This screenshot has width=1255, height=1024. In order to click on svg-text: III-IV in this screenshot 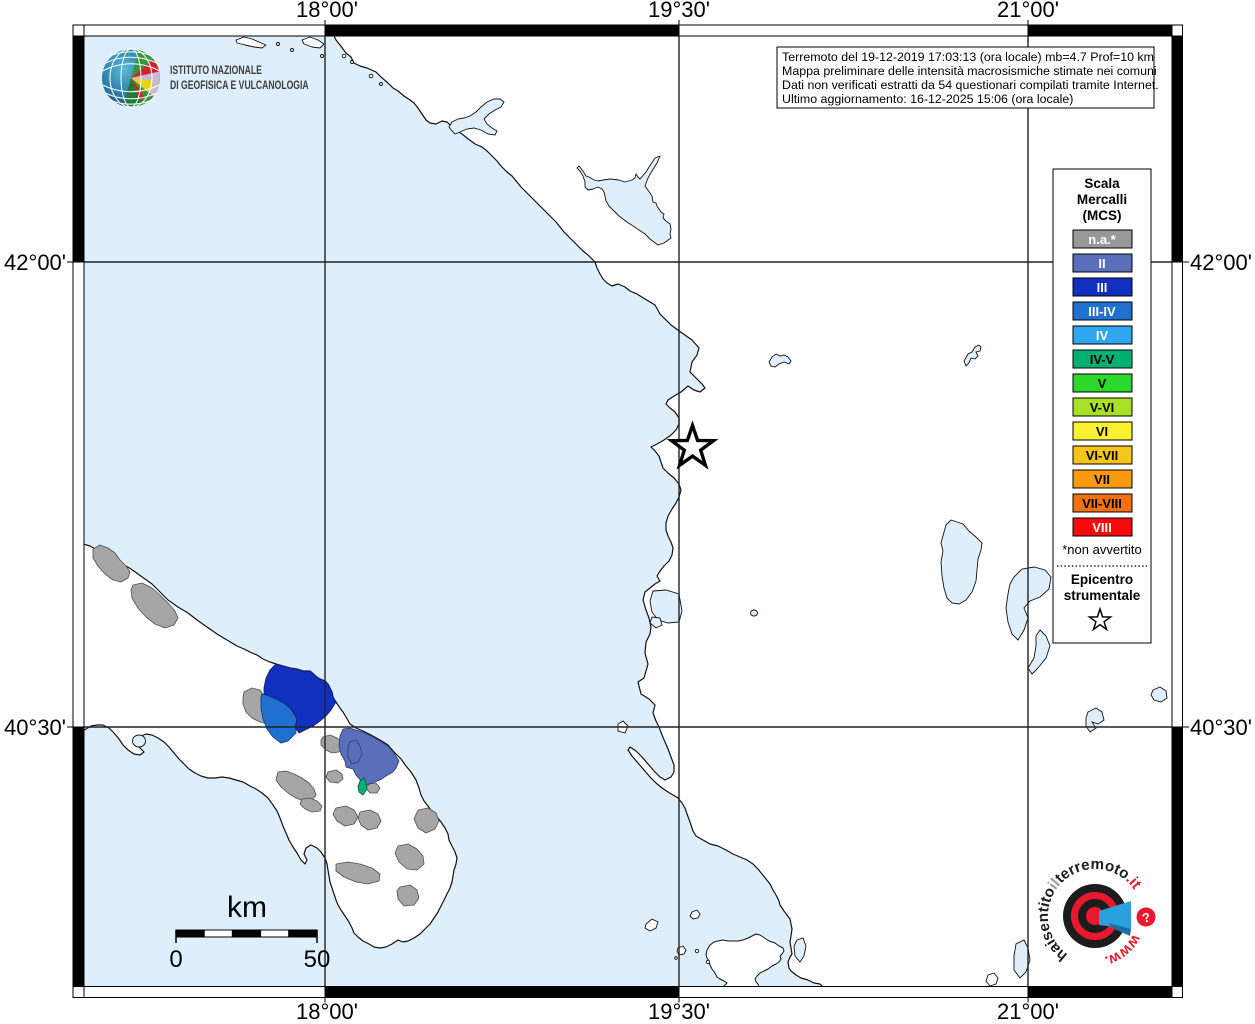, I will do `click(1102, 311)`.